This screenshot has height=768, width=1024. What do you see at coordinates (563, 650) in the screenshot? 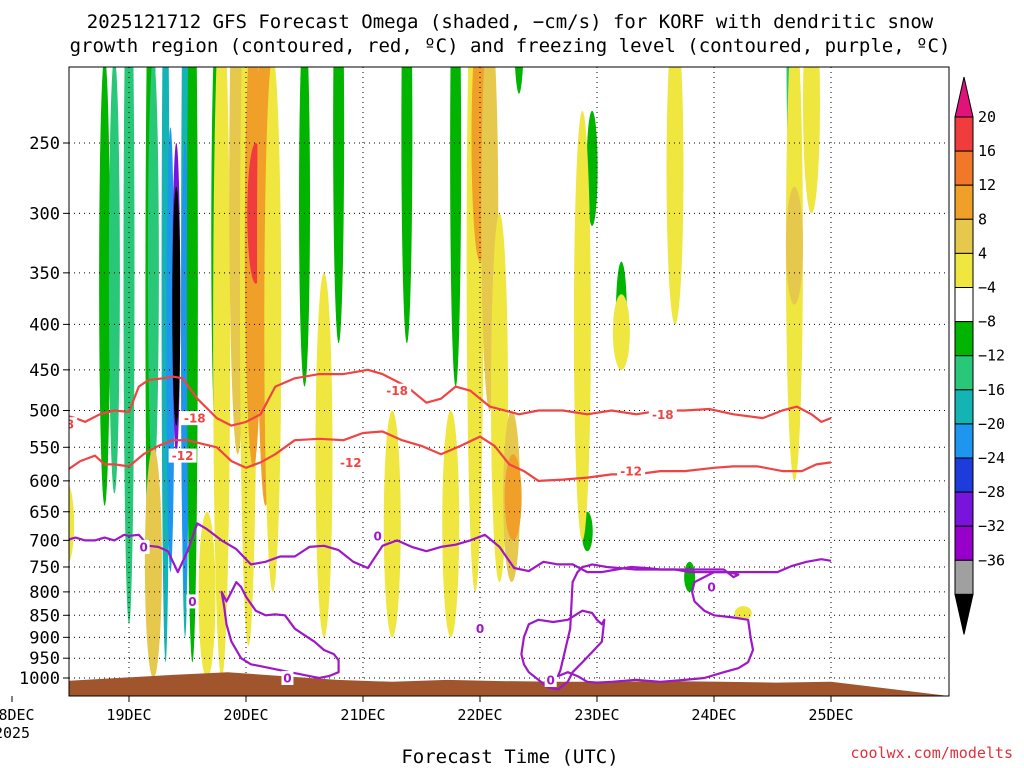
I see `contour-0-loop2` at bounding box center [563, 650].